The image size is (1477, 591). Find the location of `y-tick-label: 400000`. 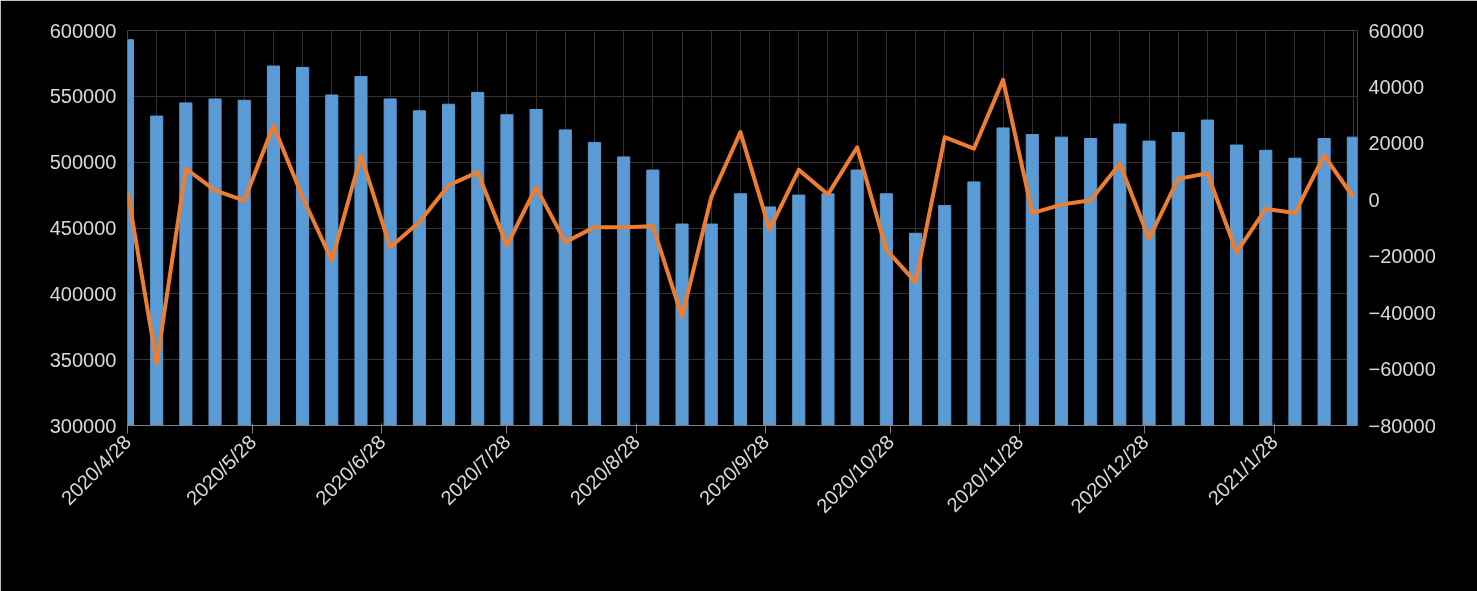

y-tick-label: 400000 is located at coordinates (83, 293).